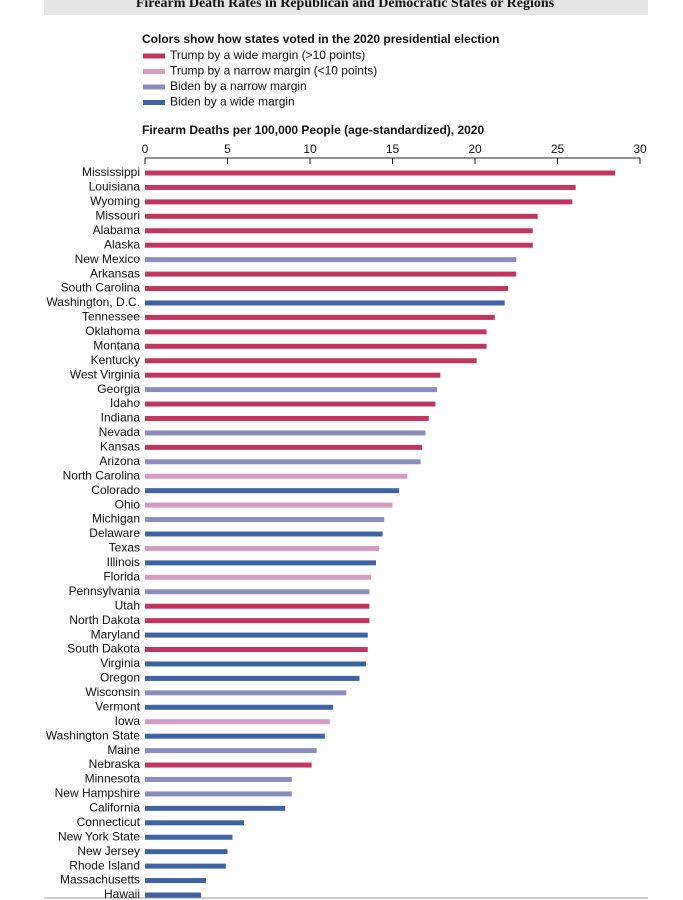 The image size is (683, 900). I want to click on y-tick-label: Maryland, so click(115, 634).